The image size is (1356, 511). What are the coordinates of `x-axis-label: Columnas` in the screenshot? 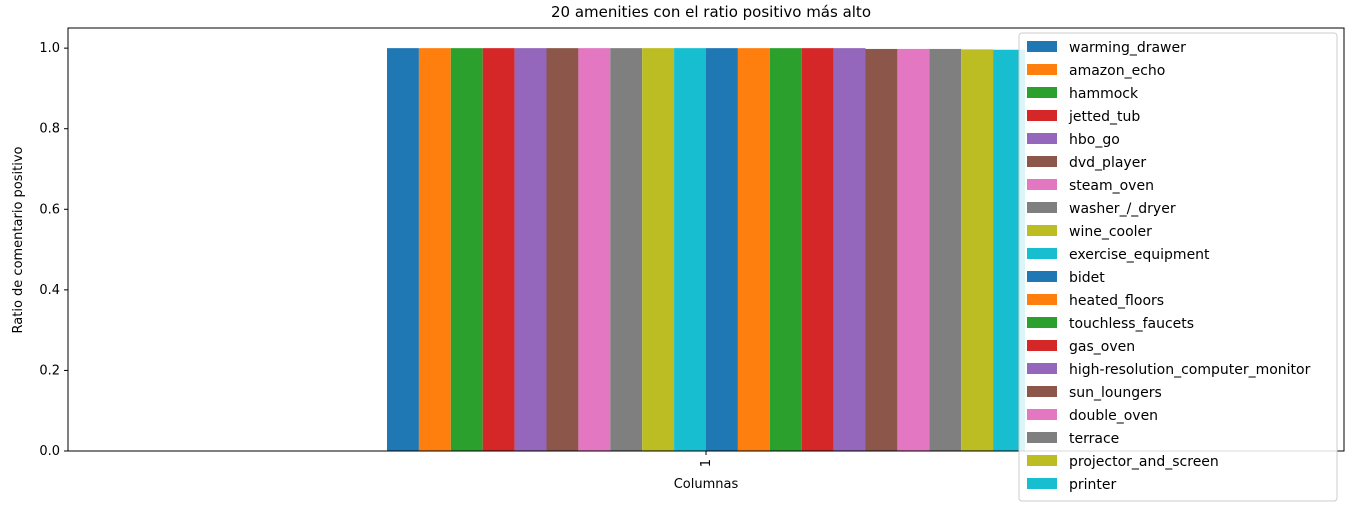 It's located at (706, 484).